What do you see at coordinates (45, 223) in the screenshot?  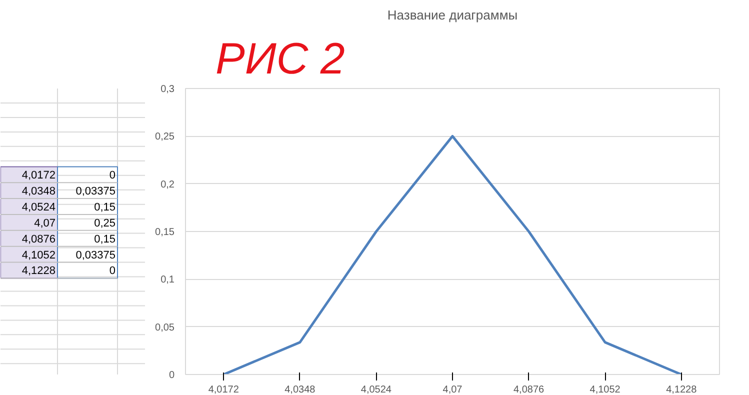 I see `category-label: 4,07` at bounding box center [45, 223].